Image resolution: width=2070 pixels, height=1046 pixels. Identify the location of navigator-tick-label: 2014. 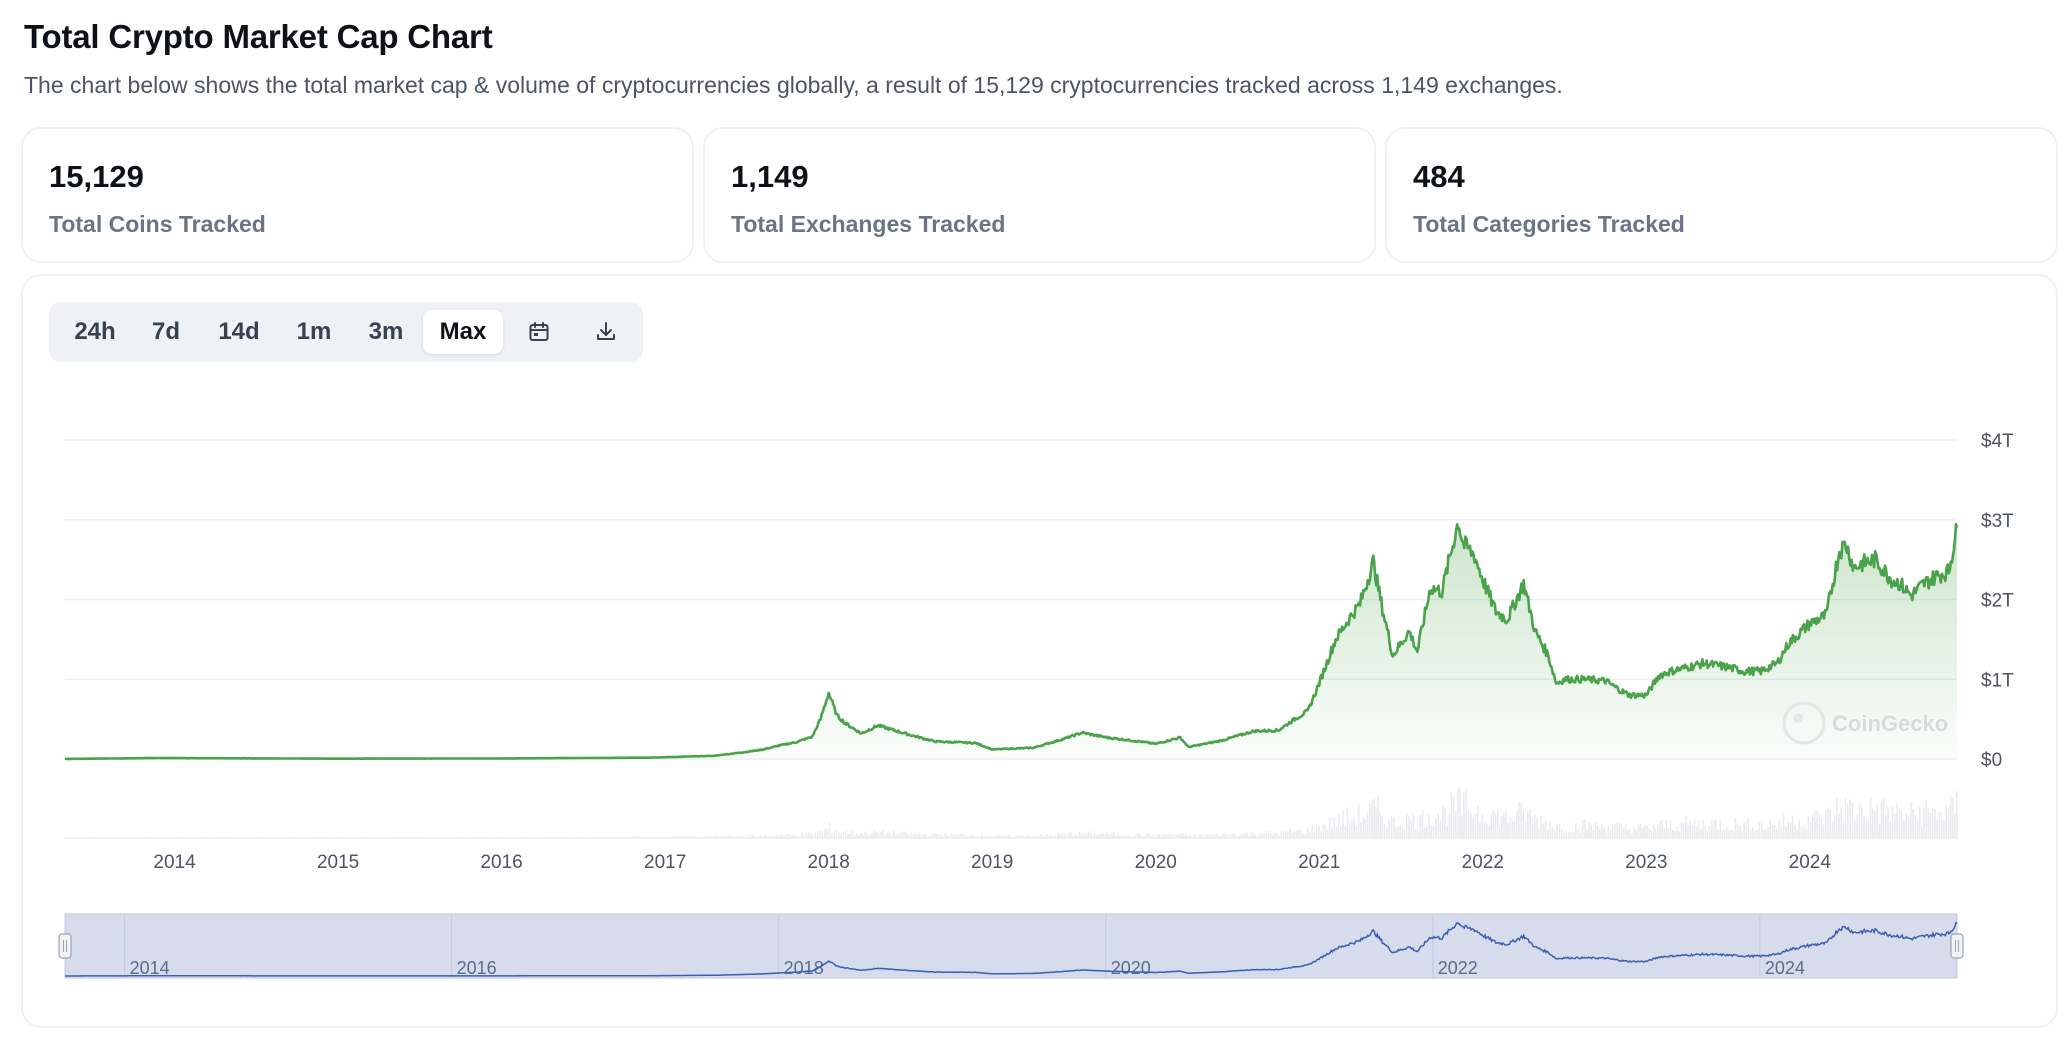
(150, 968).